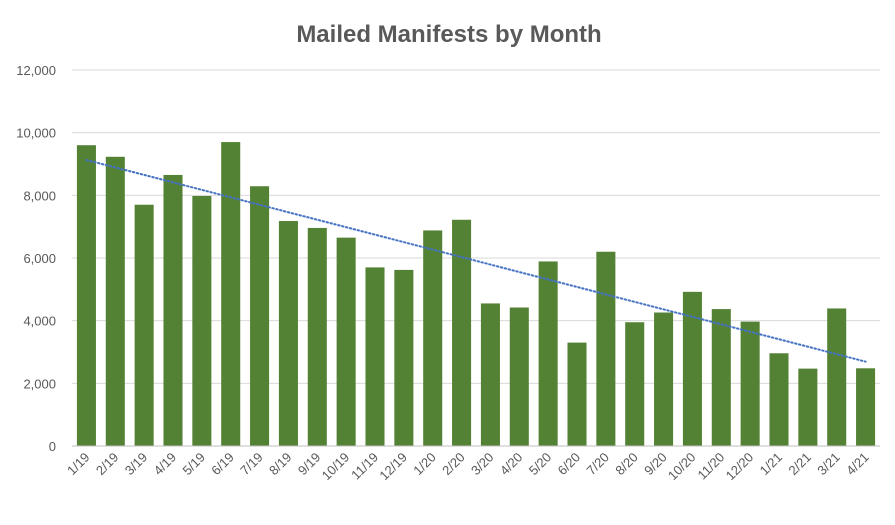 The width and height of the screenshot is (895, 525). Describe the element at coordinates (710, 466) in the screenshot. I see `x-tick-label: 11/20` at that location.